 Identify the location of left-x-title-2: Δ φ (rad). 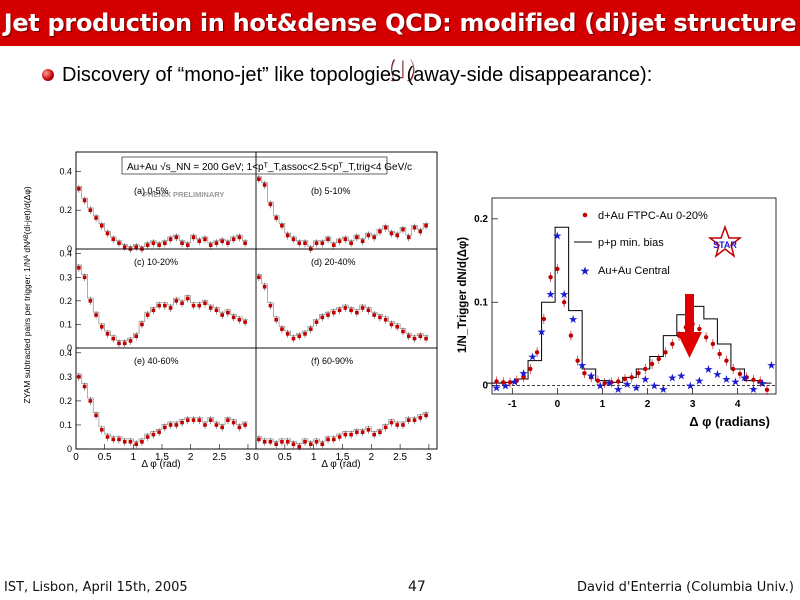
(340, 464).